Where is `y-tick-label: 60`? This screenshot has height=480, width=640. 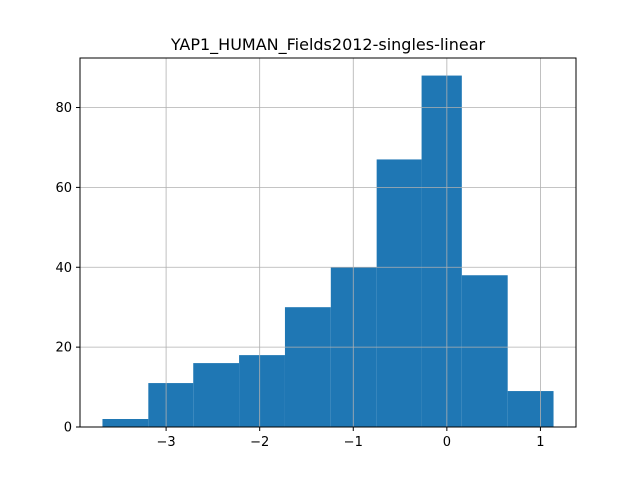 y-tick-label: 60 is located at coordinates (63, 188).